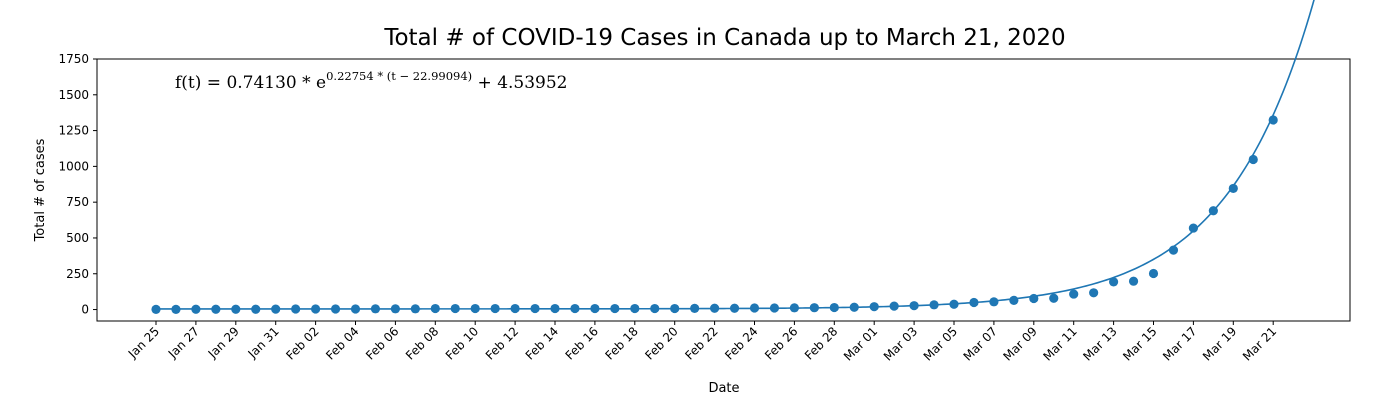 This screenshot has height=414, width=1400. I want to click on formula-constant: + 4.53952, so click(519, 83).